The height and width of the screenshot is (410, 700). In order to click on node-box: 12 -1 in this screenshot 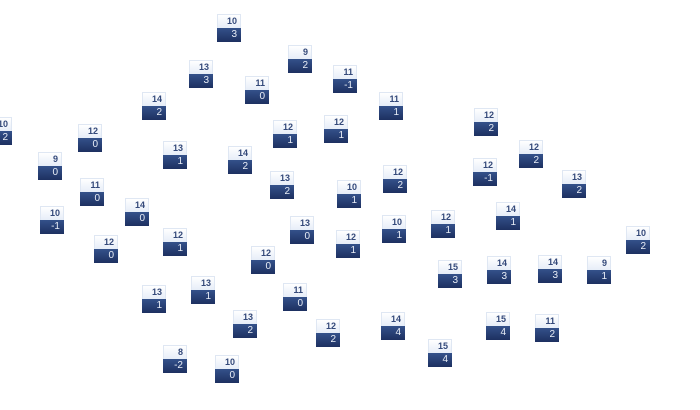, I will do `click(485, 172)`.